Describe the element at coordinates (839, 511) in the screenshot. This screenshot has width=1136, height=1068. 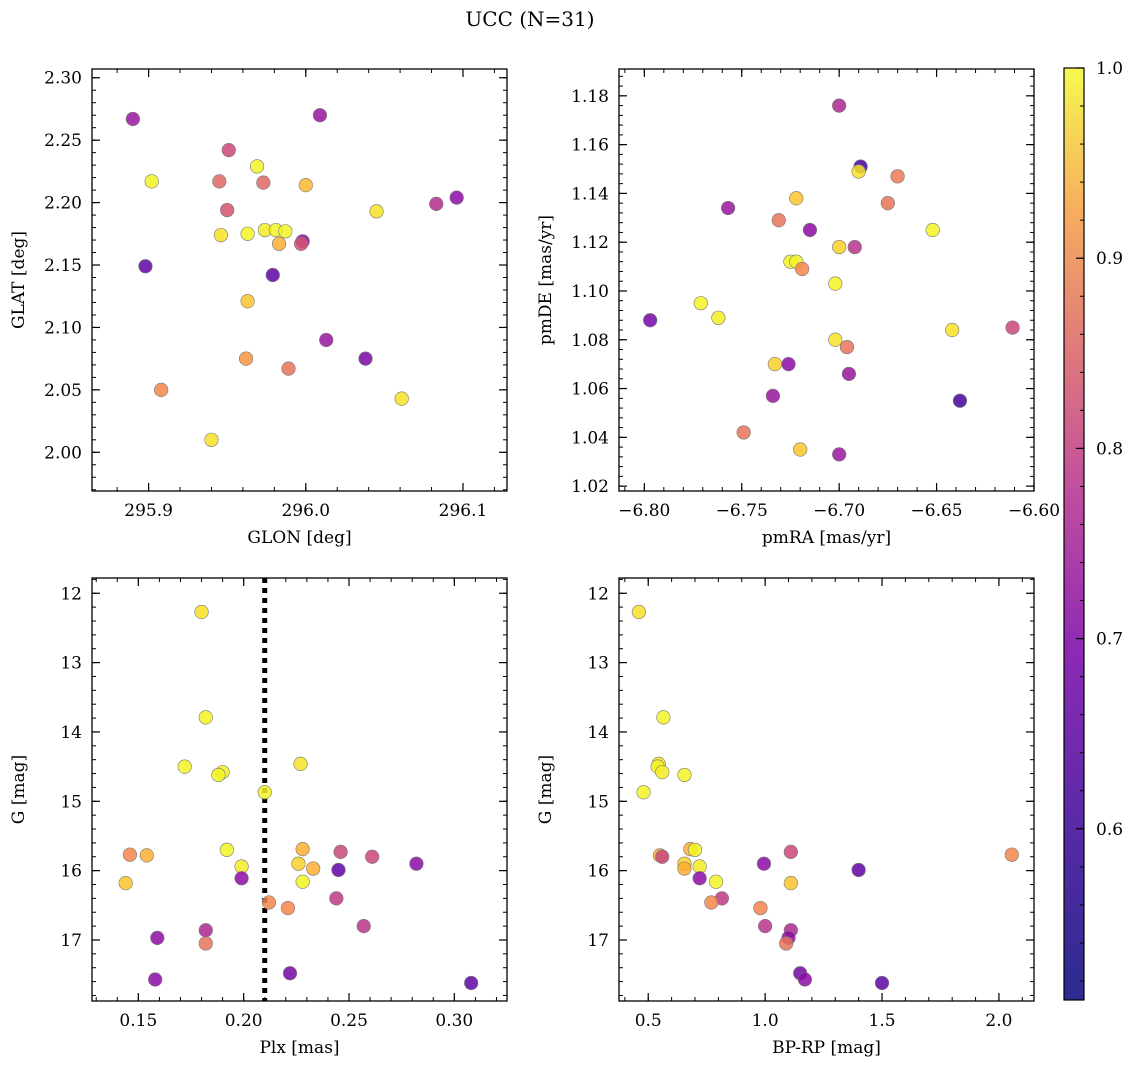
I see `x-tick-label: −6.70` at that location.